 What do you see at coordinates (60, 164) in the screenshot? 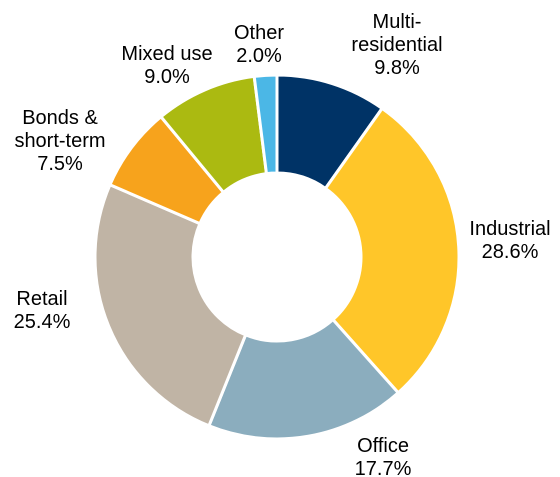
I see `slice-value-label: 7.5%` at bounding box center [60, 164].